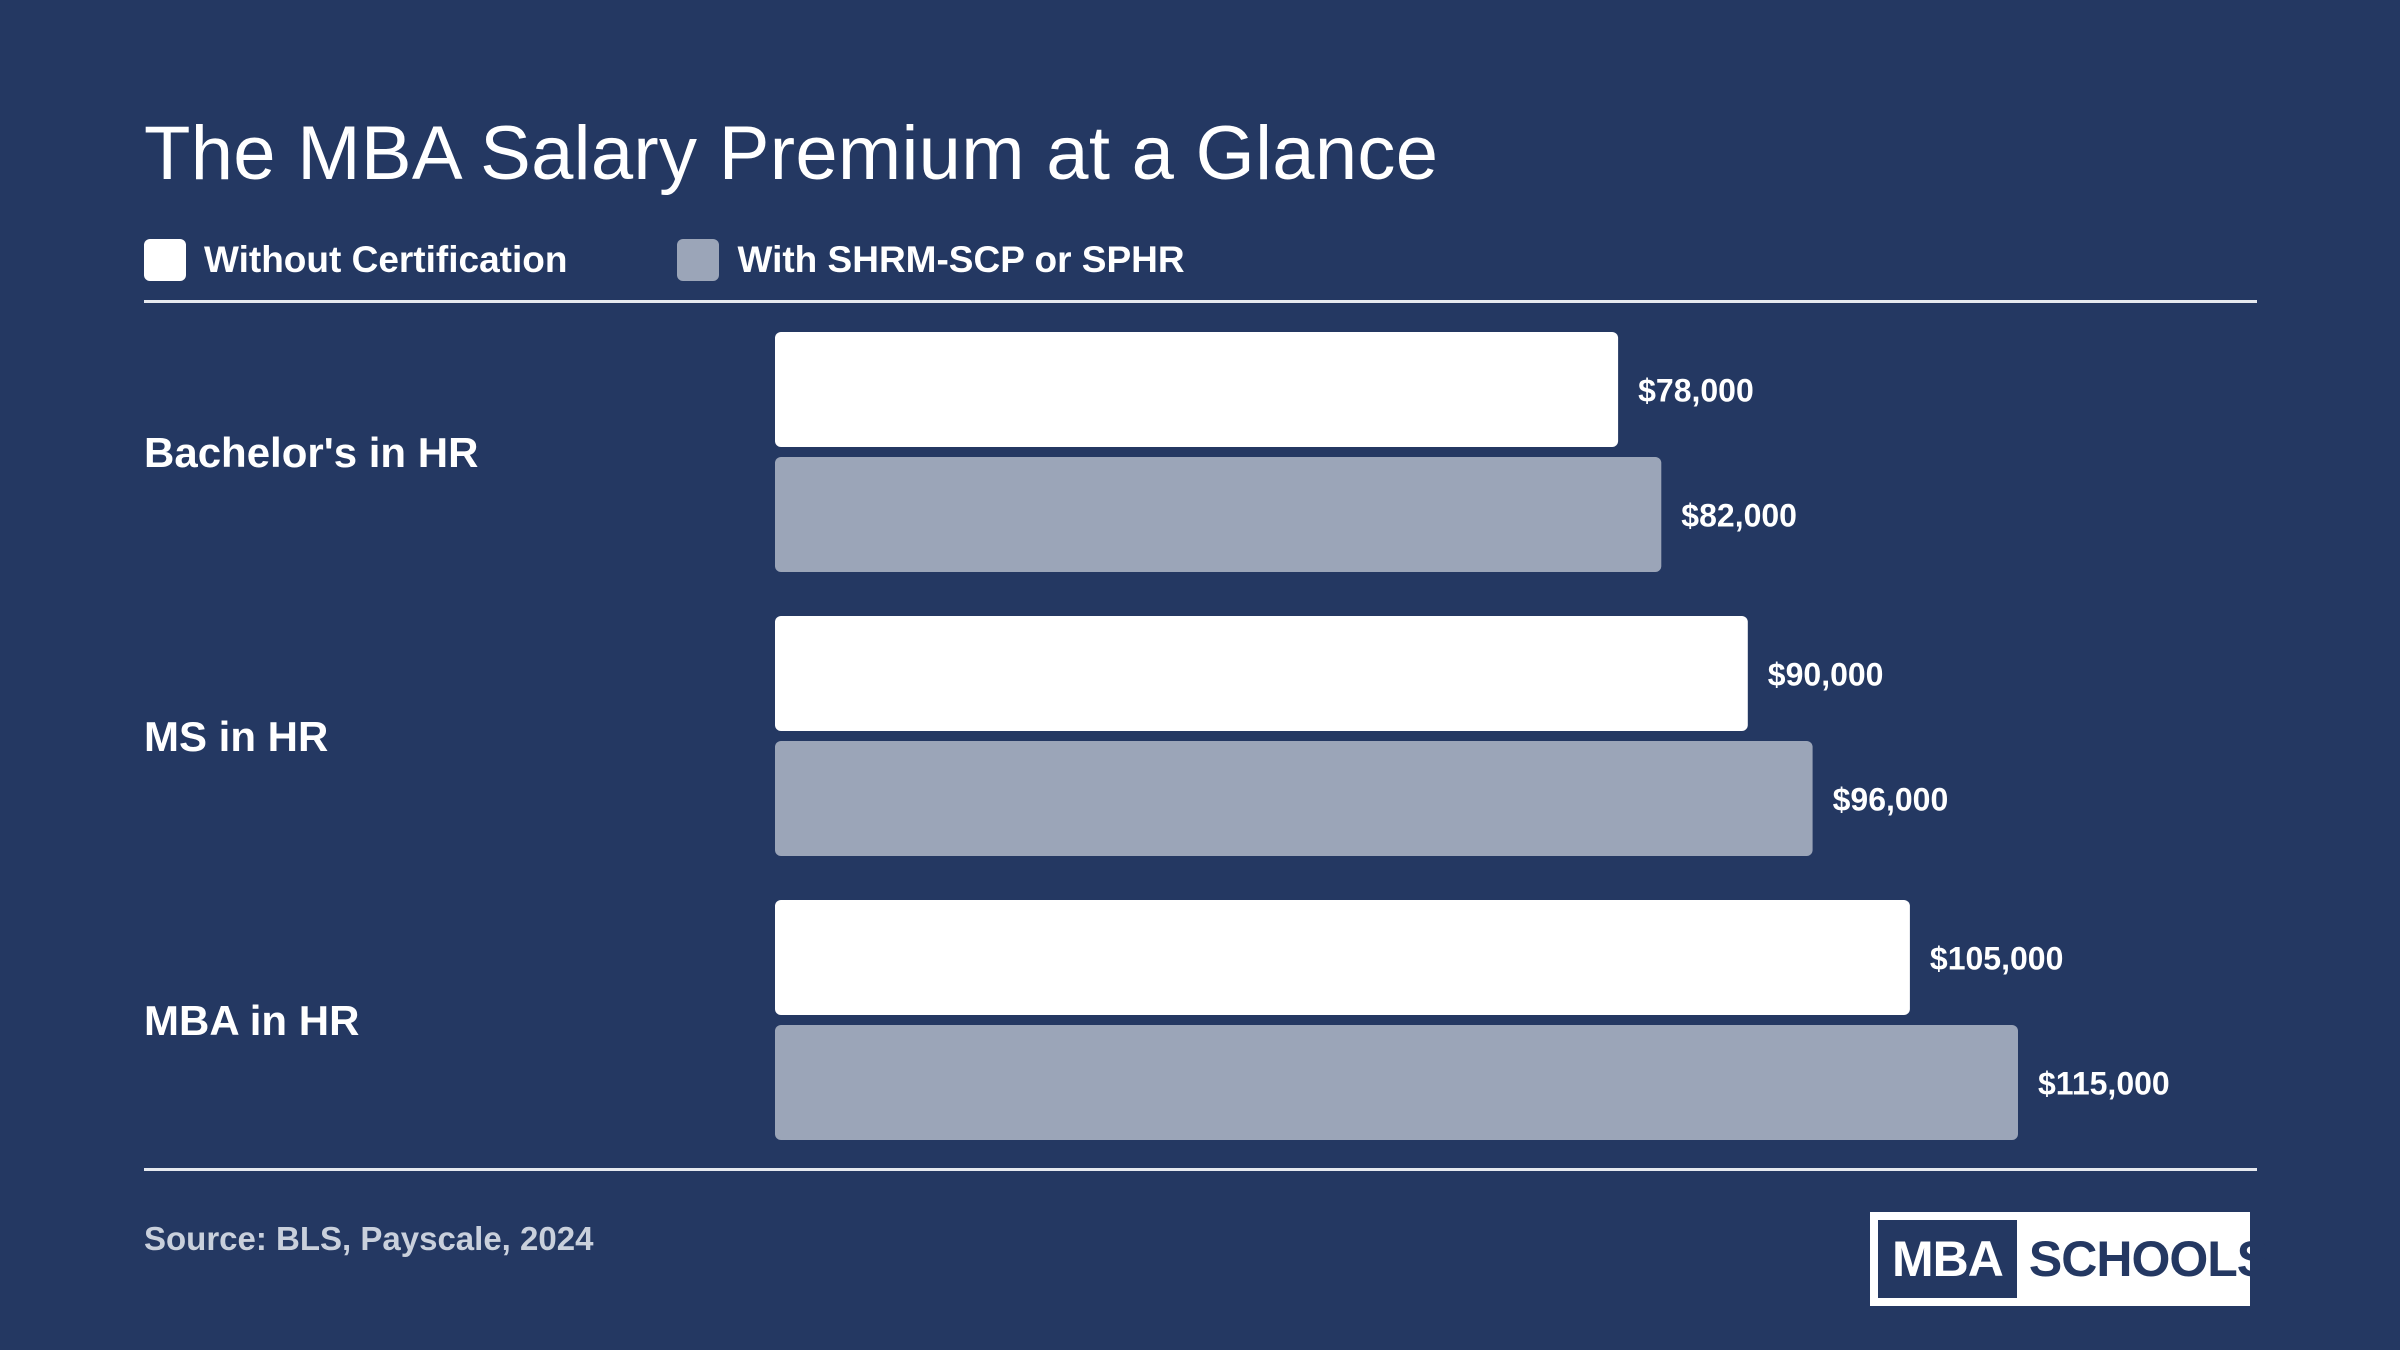 This screenshot has height=1350, width=2400. I want to click on category-label-ms-in-hr: MS in HR, so click(236, 736).